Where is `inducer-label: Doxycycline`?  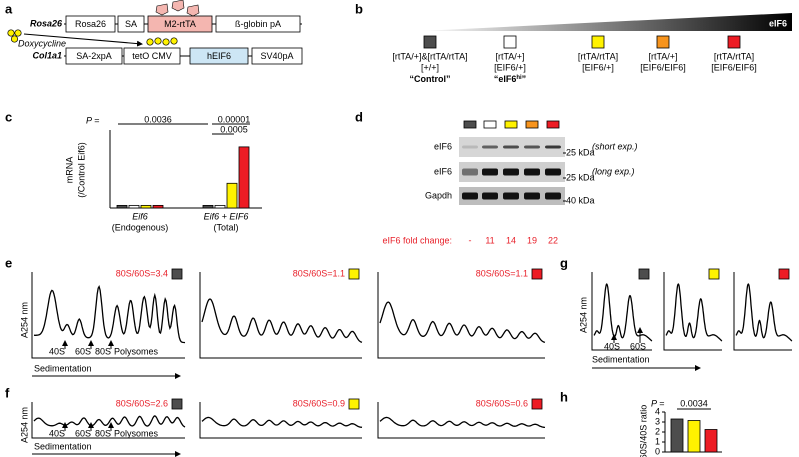 inducer-label: Doxycycline is located at coordinates (42, 43).